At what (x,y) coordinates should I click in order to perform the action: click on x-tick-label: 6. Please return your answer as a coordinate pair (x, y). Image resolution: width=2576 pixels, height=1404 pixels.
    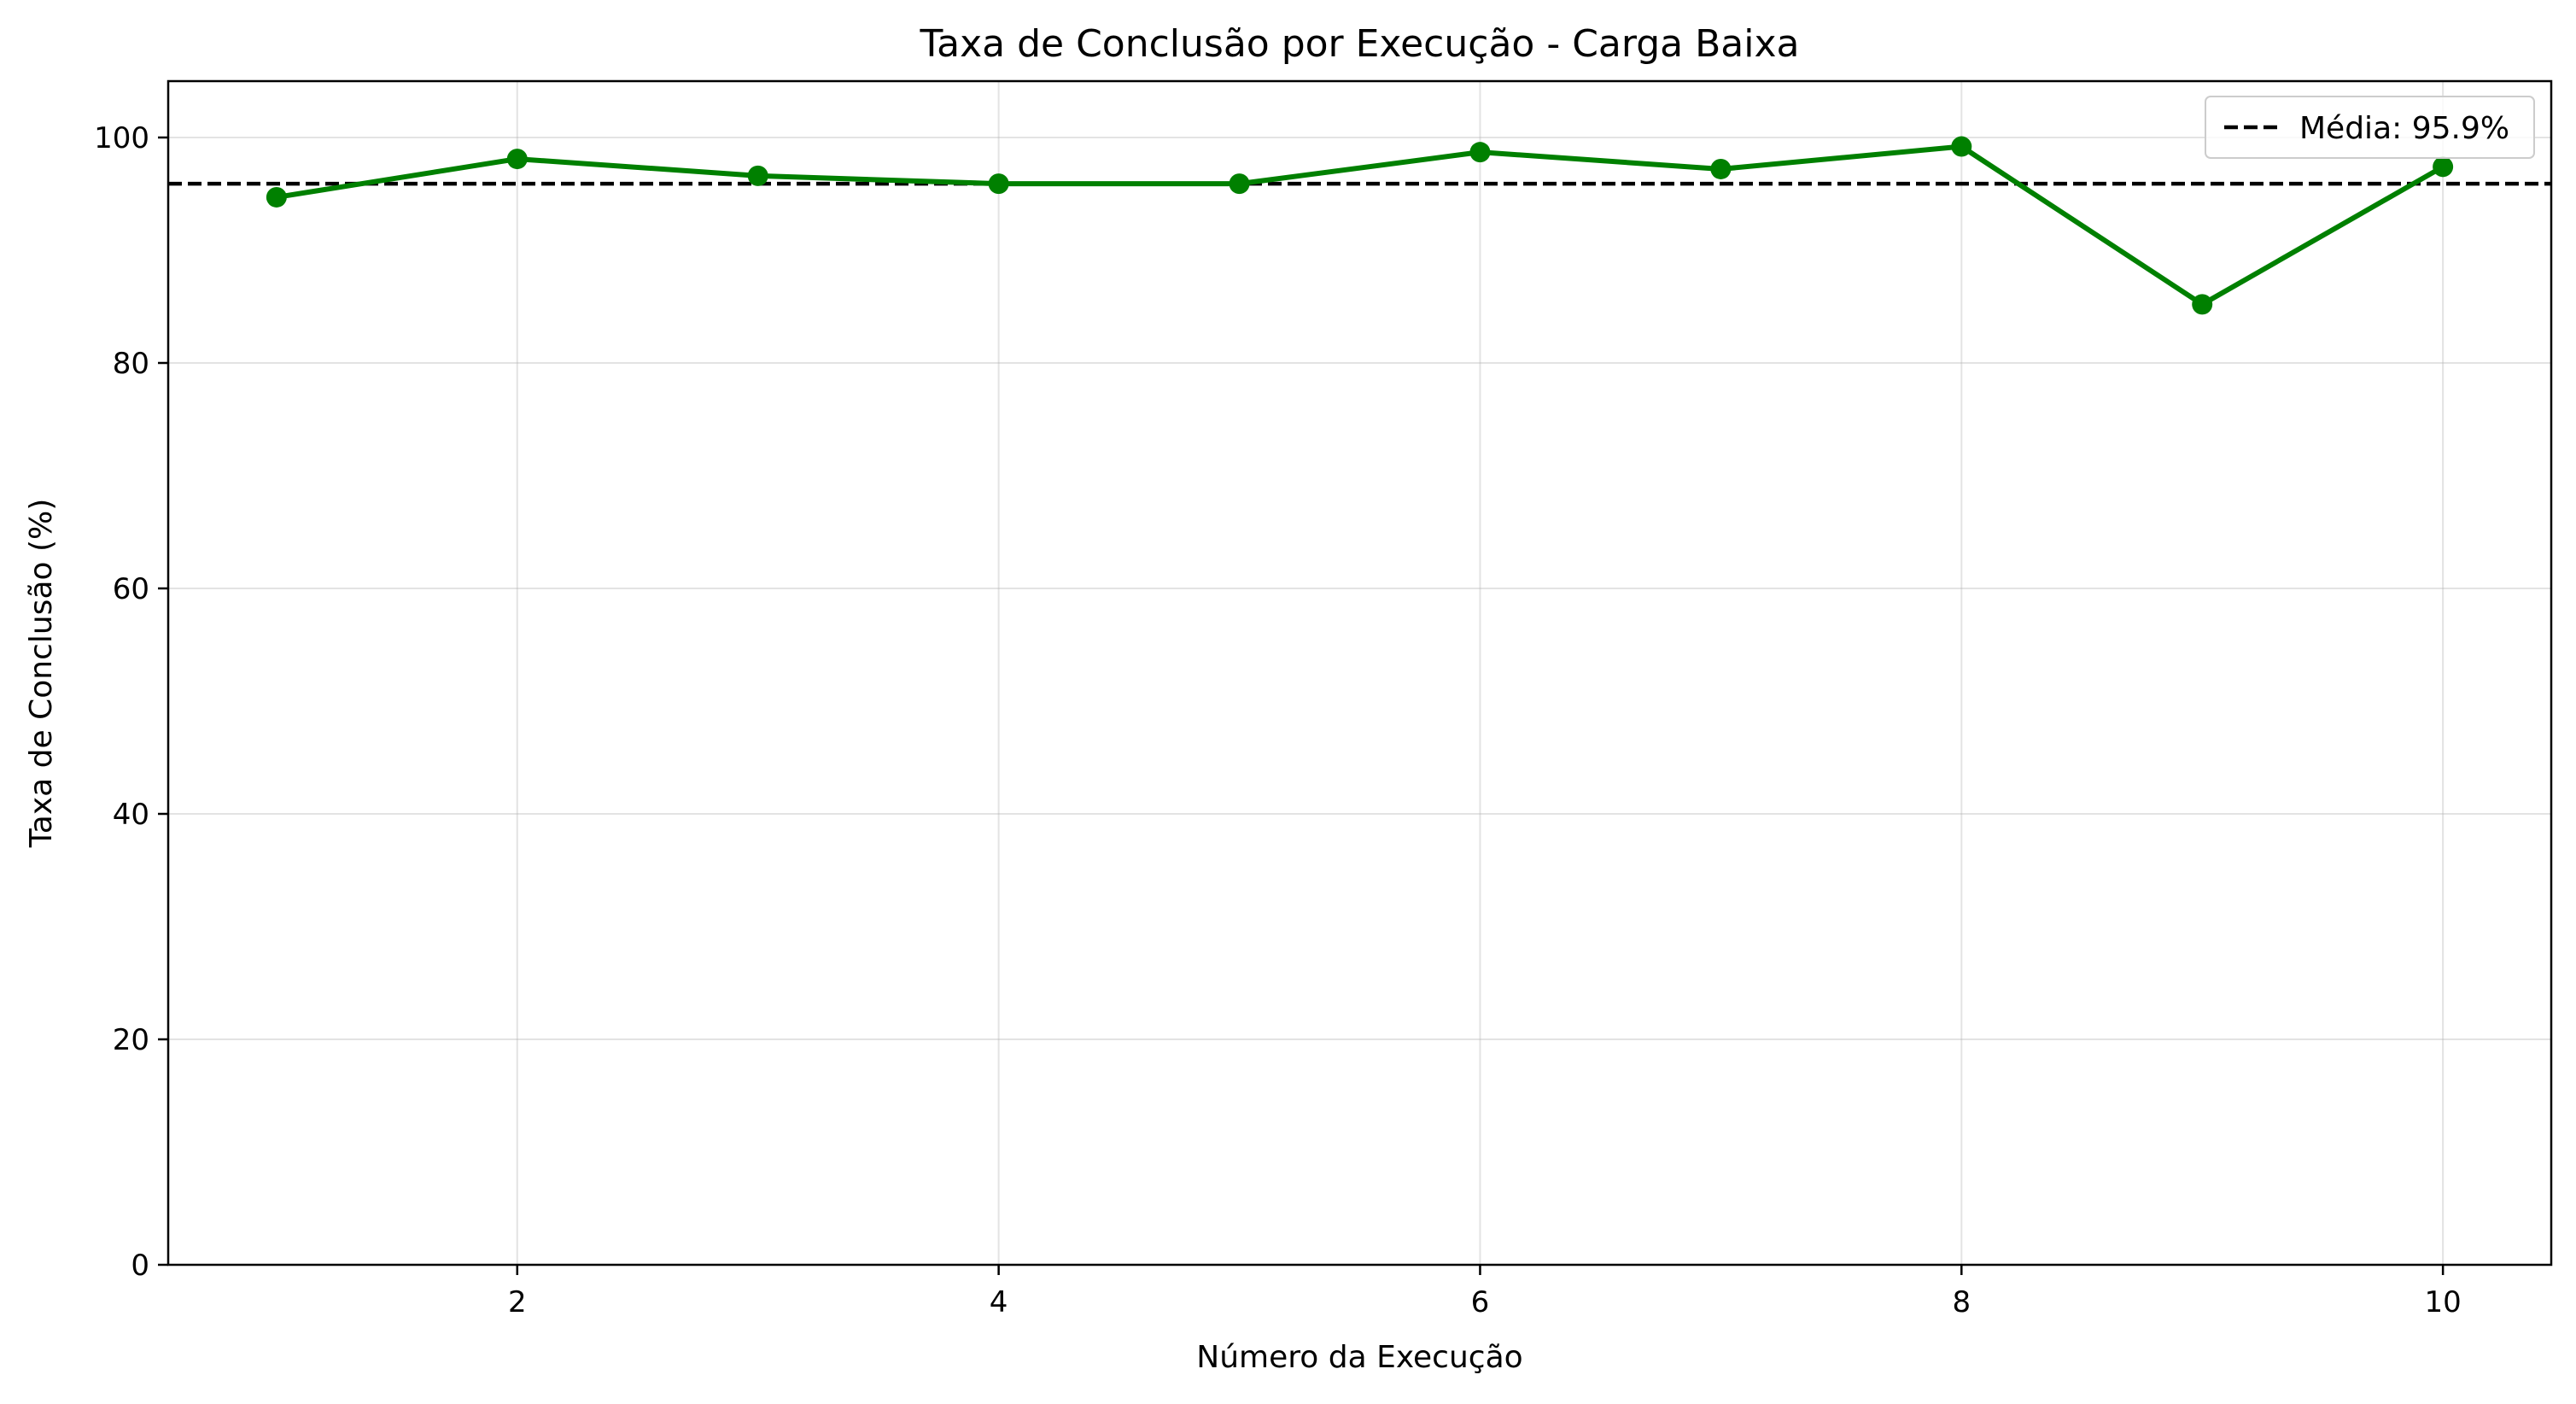
    Looking at the image, I should click on (1480, 1302).